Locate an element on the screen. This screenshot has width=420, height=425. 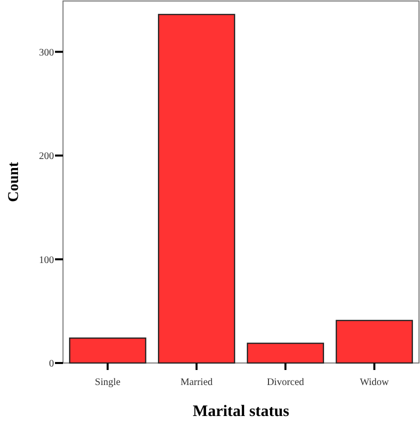
x-tick-label: Divorced is located at coordinates (285, 382).